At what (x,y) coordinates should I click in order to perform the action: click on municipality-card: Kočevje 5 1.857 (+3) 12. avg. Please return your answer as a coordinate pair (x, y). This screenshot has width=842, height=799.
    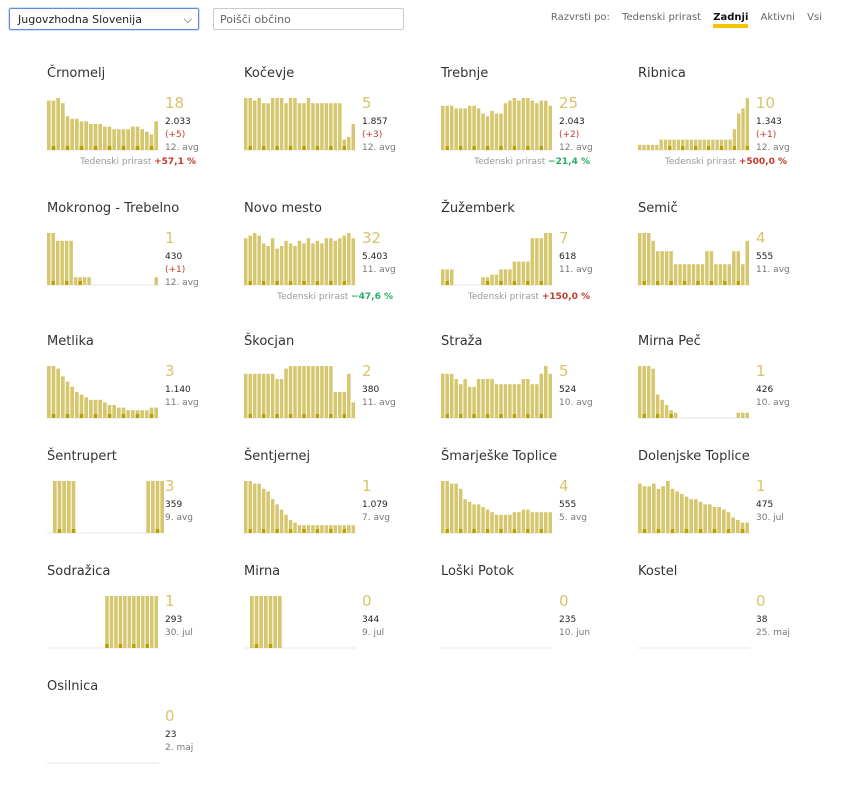
    Looking at the image, I should click on (334, 126).